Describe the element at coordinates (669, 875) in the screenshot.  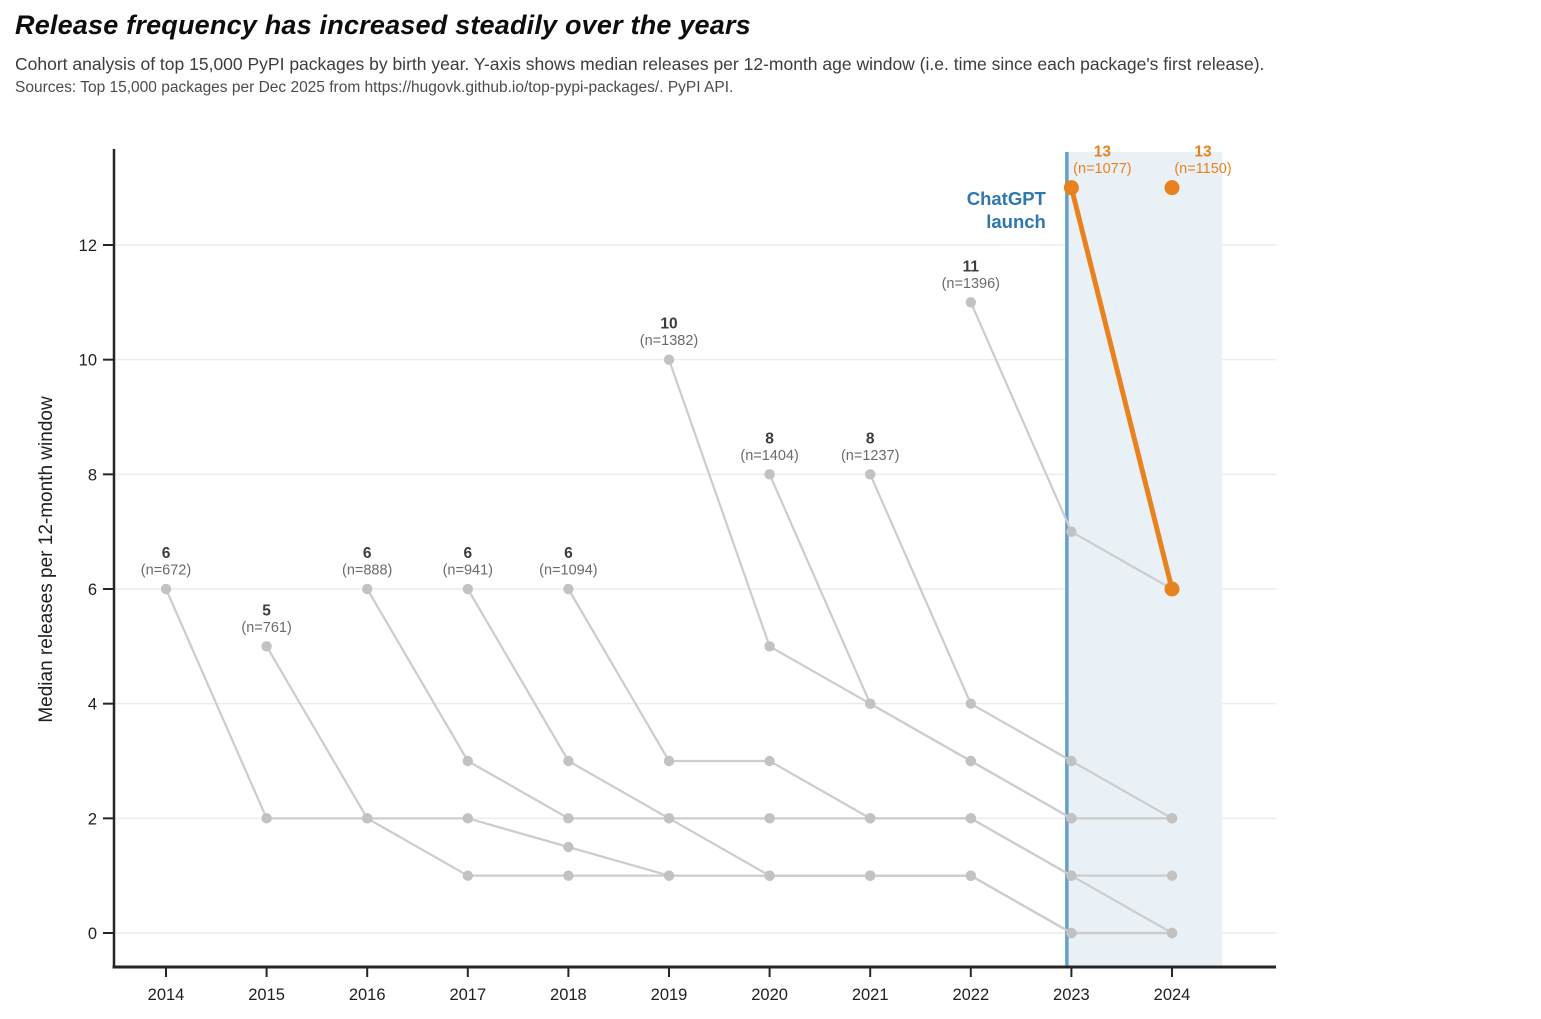
I see `data-point-2015-2019` at that location.